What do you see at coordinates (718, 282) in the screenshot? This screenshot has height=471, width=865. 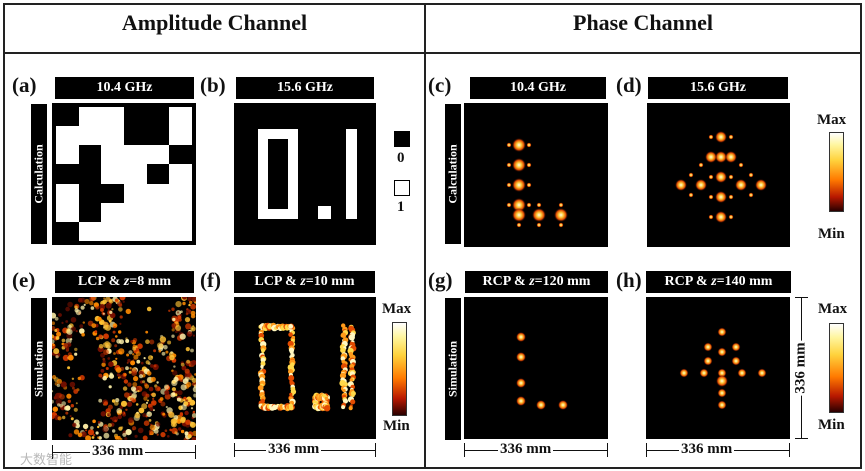 I see `panel-h-header: RCP & z=140 mm` at bounding box center [718, 282].